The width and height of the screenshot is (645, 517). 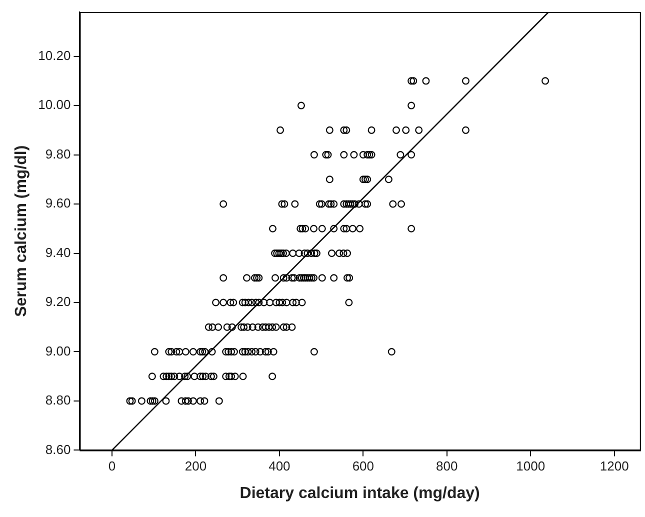 I want to click on y-tick-label: 8.60, so click(x=58, y=449).